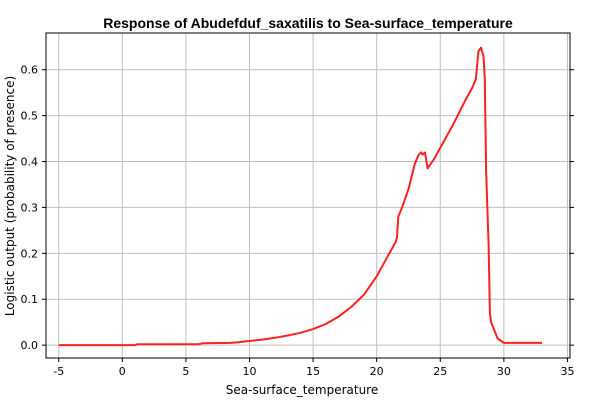 Image resolution: width=600 pixels, height=400 pixels. What do you see at coordinates (313, 371) in the screenshot?
I see `x-tick-label: 15` at bounding box center [313, 371].